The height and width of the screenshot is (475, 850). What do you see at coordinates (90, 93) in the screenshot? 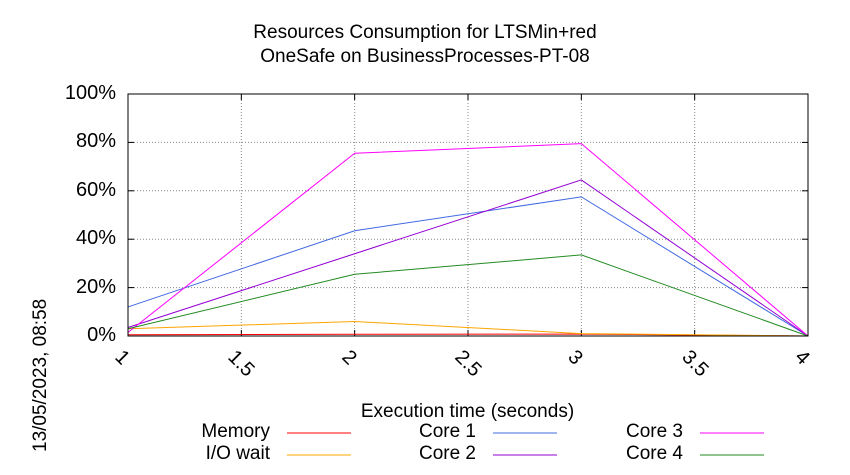
I see `y-tick-label: 100%` at bounding box center [90, 93].